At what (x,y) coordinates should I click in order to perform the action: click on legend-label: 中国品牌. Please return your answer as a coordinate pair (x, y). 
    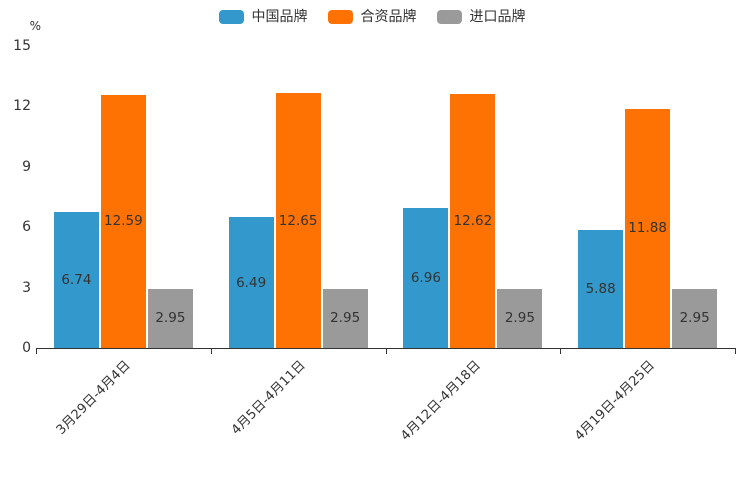
    Looking at the image, I should click on (279, 17).